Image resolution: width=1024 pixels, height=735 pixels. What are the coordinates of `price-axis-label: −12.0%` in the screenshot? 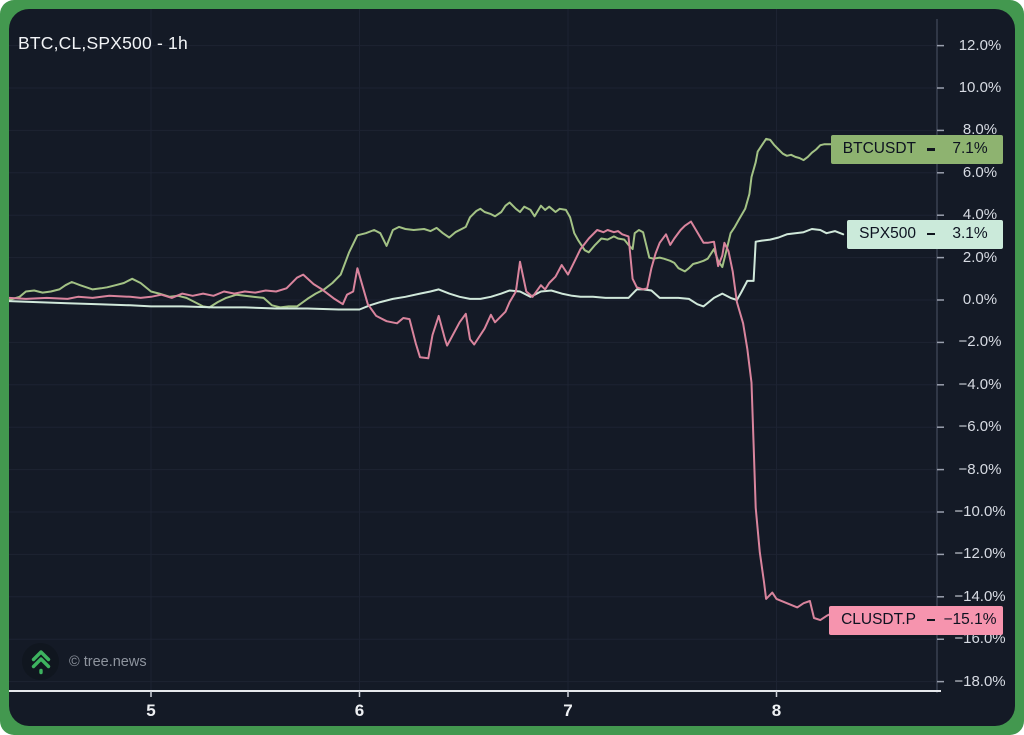 It's located at (980, 554).